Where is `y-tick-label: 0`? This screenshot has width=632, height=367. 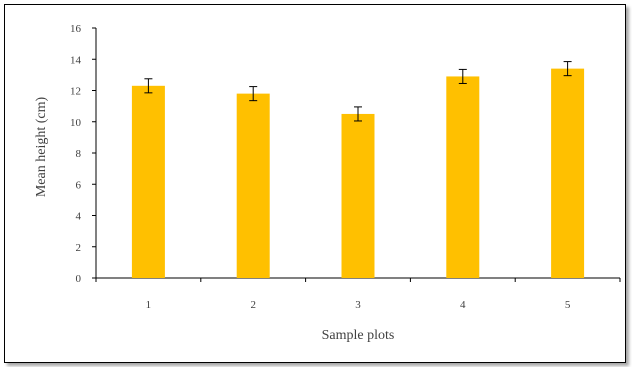 y-tick-label: 0 is located at coordinates (79, 279).